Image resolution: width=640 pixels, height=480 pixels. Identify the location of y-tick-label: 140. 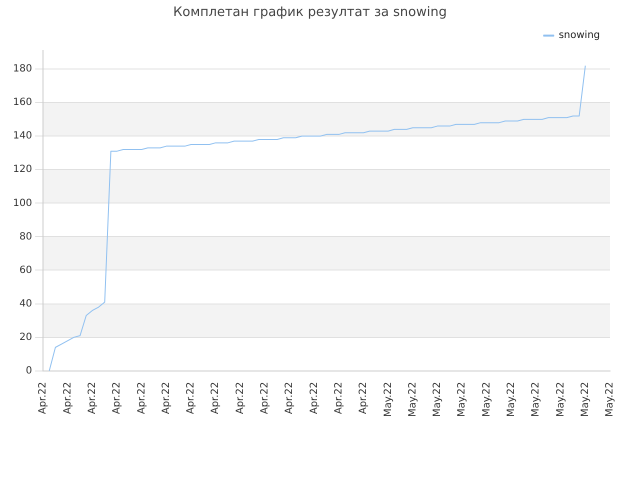
(22, 136).